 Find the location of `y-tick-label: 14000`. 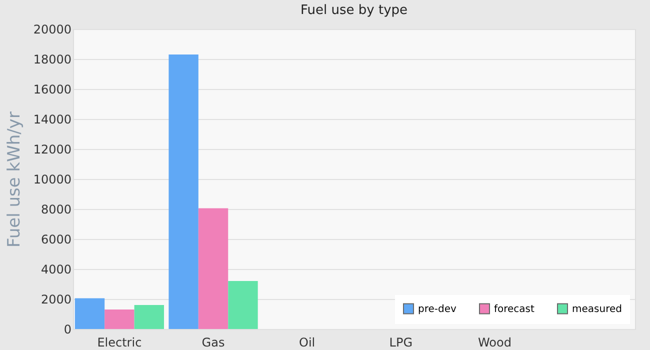

y-tick-label: 14000 is located at coordinates (52, 119).